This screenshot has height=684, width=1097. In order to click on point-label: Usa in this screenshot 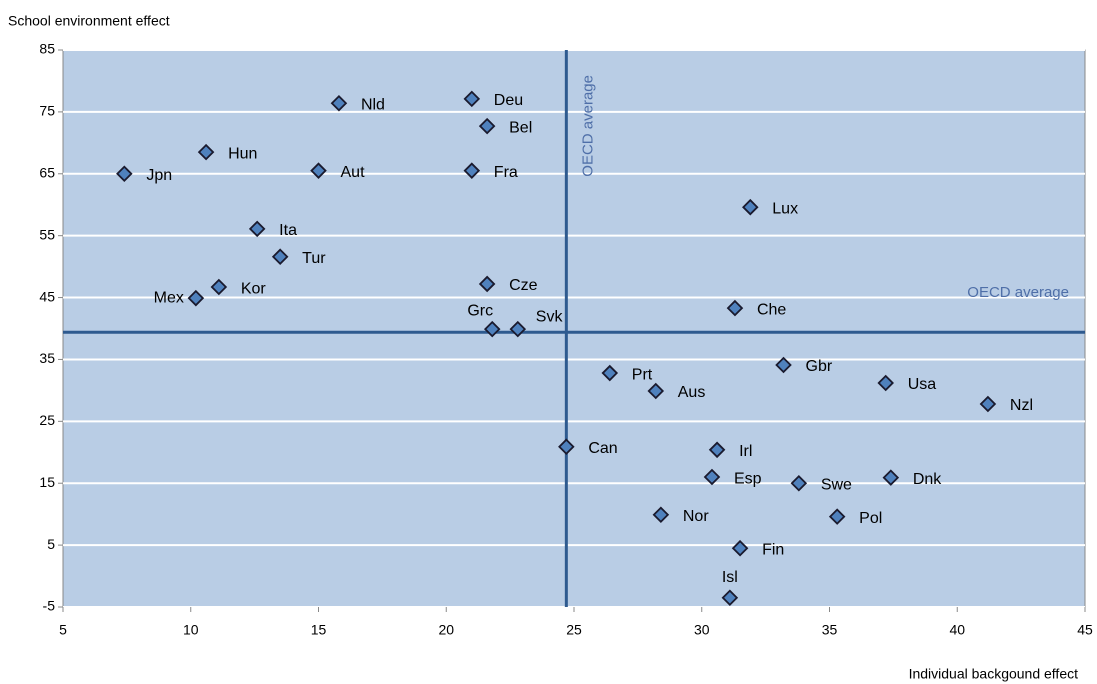, I will do `click(922, 384)`.